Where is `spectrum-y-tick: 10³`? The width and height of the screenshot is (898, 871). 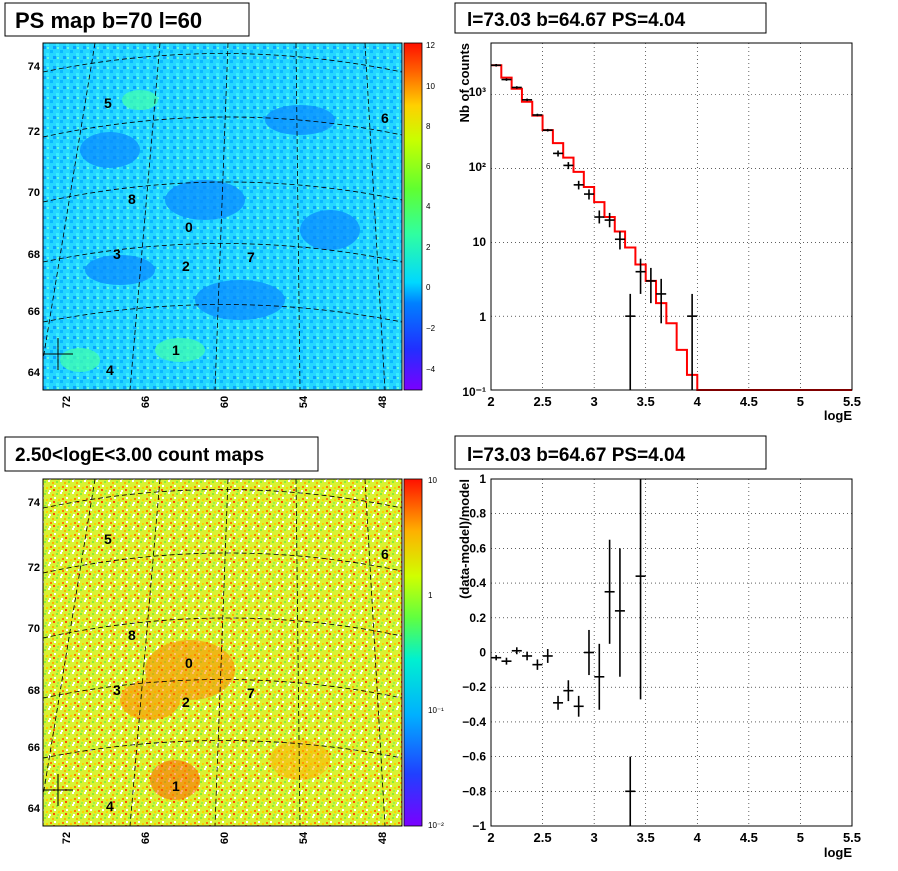
spectrum-y-tick: 10³ is located at coordinates (477, 92).